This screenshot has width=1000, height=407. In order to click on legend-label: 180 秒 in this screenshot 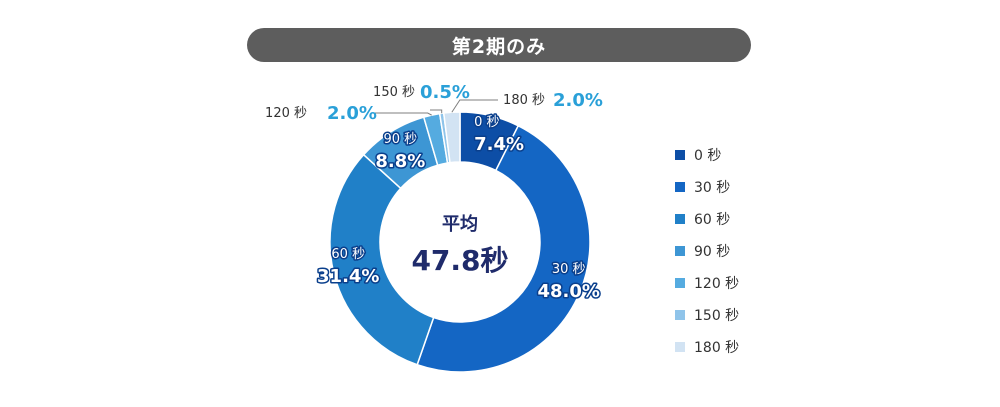, I will do `click(717, 348)`.